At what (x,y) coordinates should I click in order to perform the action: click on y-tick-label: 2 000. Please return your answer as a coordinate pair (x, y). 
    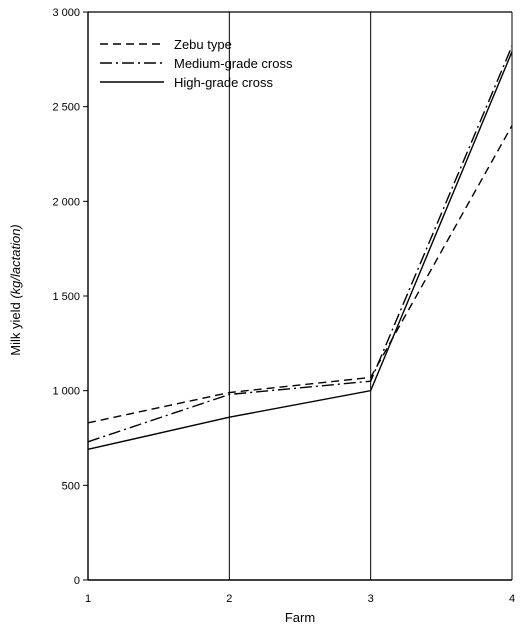
    Looking at the image, I should click on (66, 202).